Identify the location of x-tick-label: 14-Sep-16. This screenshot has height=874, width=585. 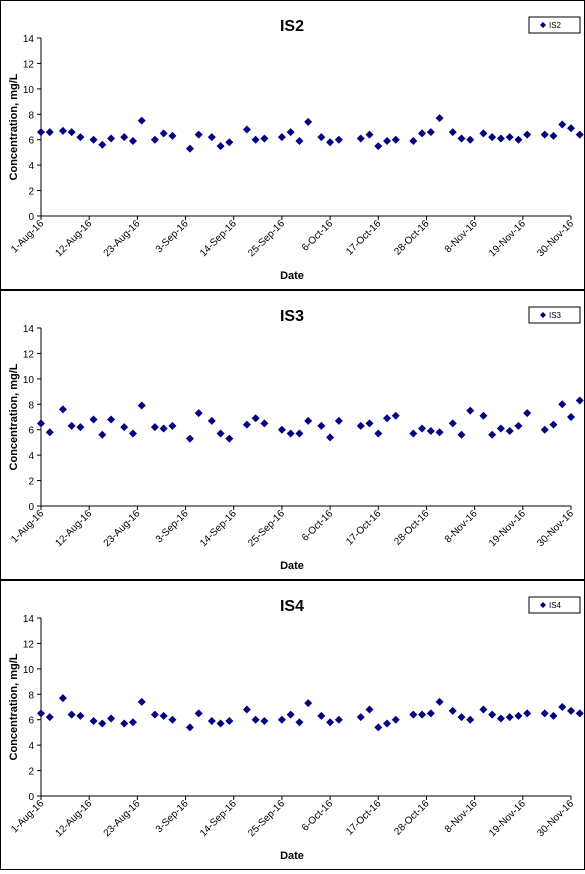
(218, 818).